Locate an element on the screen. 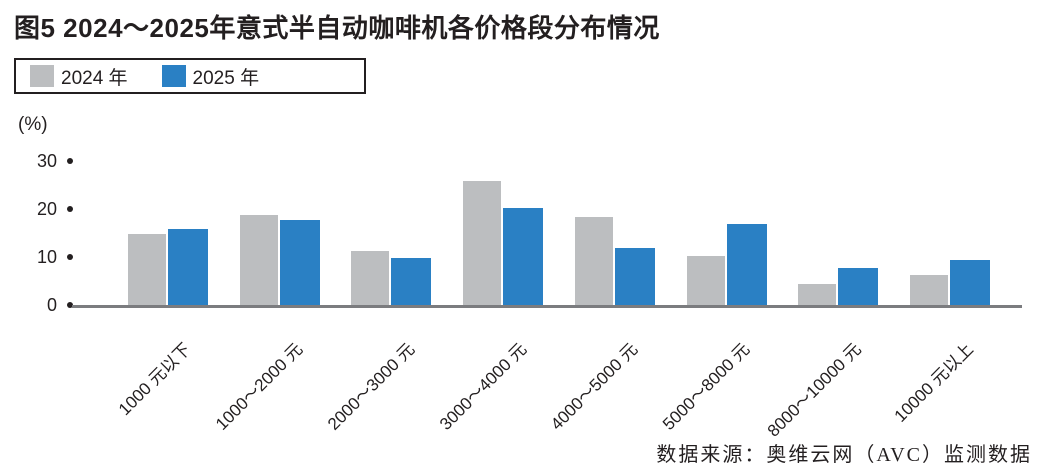  legend-label-2025: 2025 年 is located at coordinates (226, 78).